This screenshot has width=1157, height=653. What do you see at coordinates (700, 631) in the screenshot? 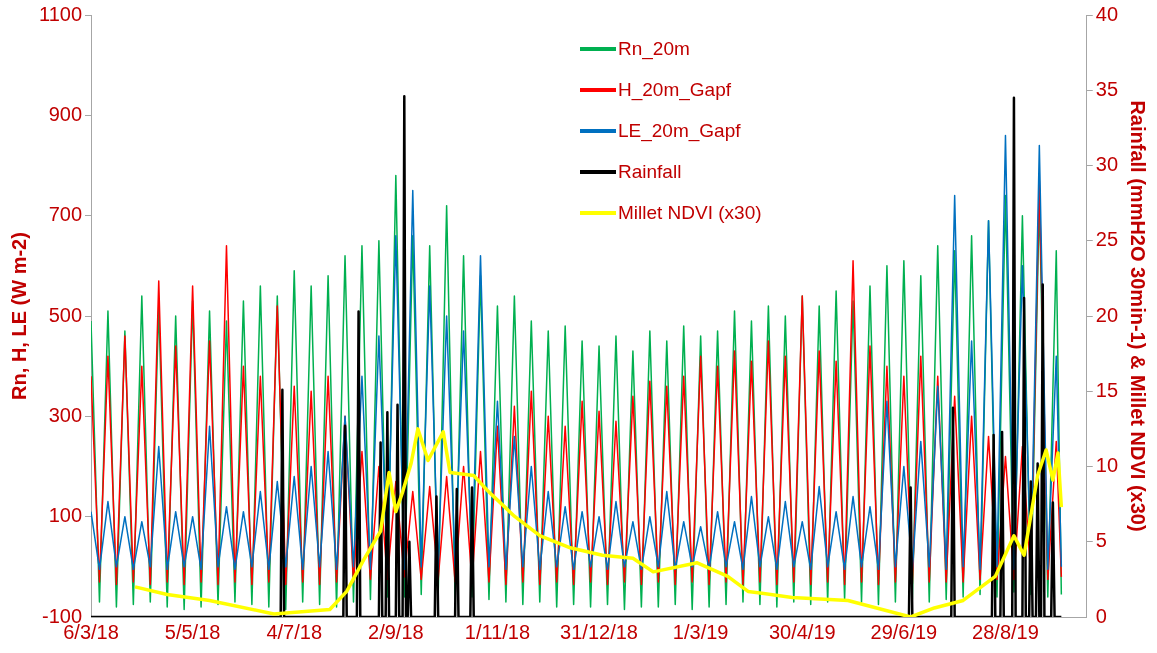
I see `x-tick-label: 1/3/19` at bounding box center [700, 631].